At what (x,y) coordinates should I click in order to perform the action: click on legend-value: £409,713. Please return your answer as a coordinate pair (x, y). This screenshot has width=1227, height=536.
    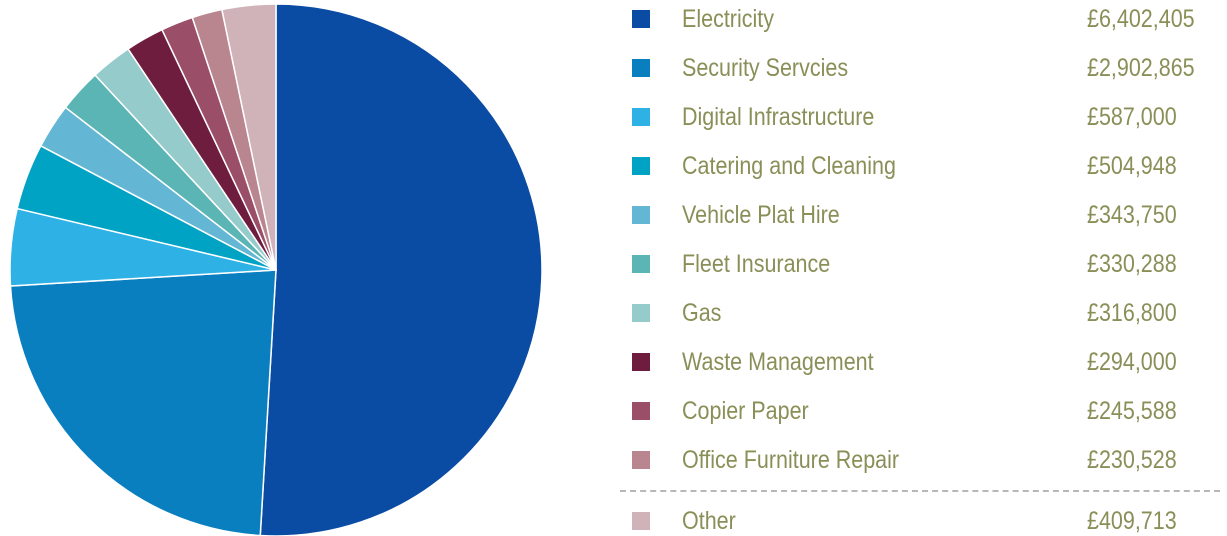
    Looking at the image, I should click on (1132, 520).